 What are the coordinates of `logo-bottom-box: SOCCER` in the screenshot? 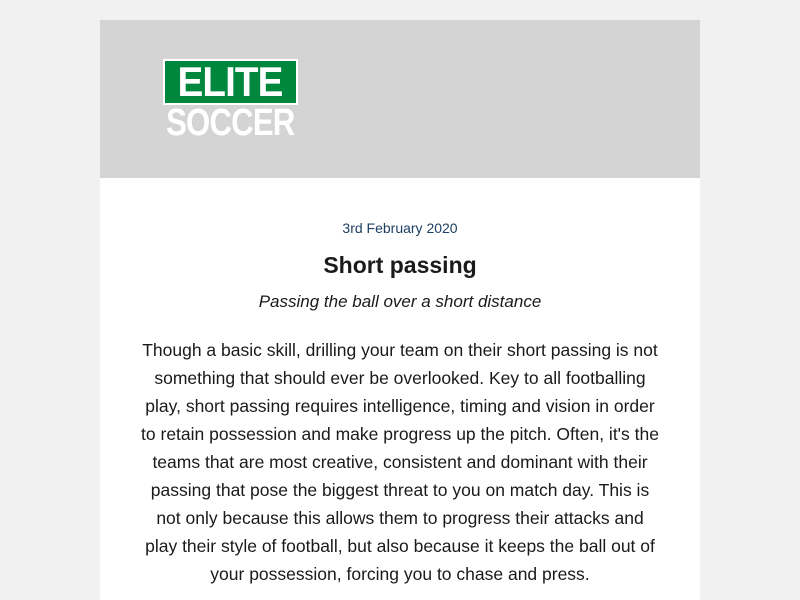 It's located at (230, 123).